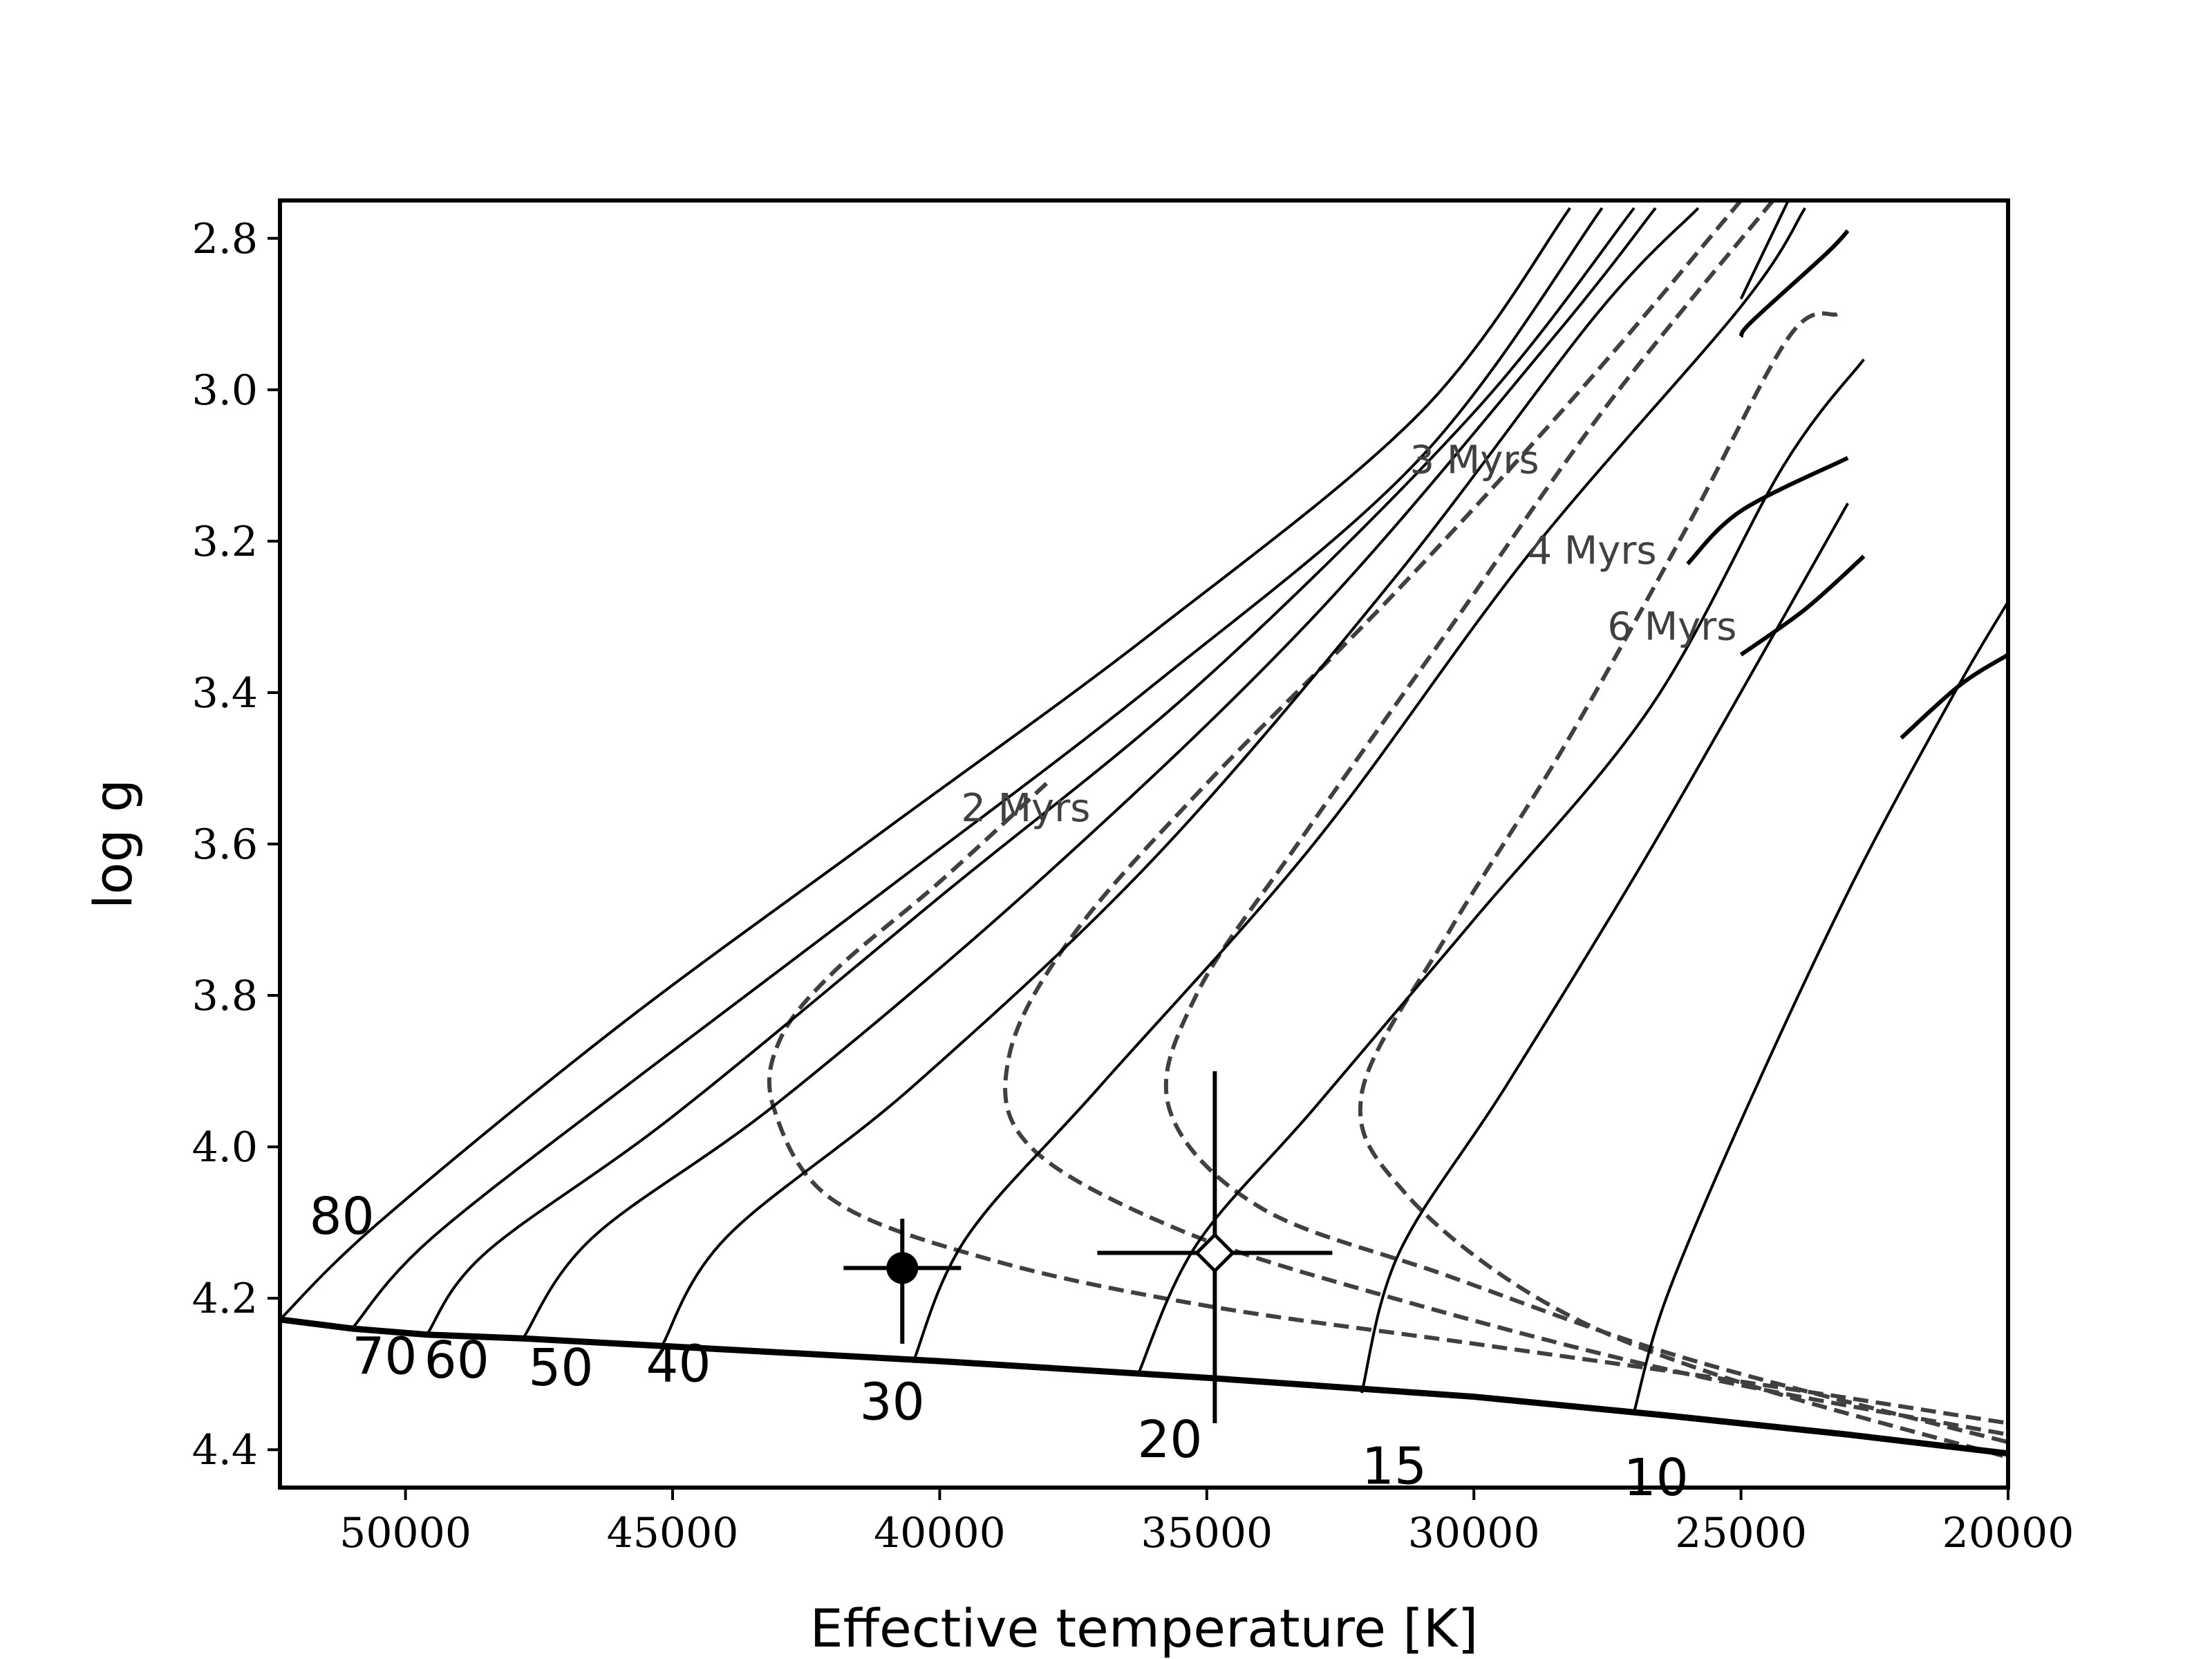  Describe the element at coordinates (1474, 1533) in the screenshot. I see `x-tick-label: 30000` at that location.